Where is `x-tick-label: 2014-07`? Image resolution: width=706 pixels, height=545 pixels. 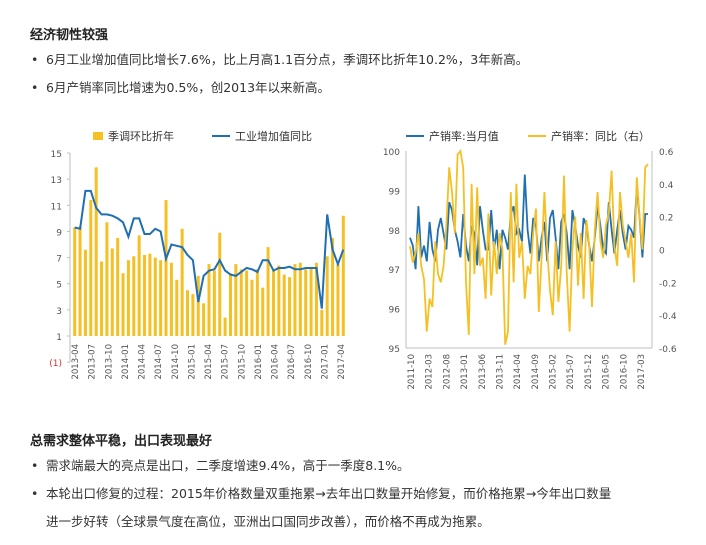 x-tick-label: 2014-07 is located at coordinates (159, 362).